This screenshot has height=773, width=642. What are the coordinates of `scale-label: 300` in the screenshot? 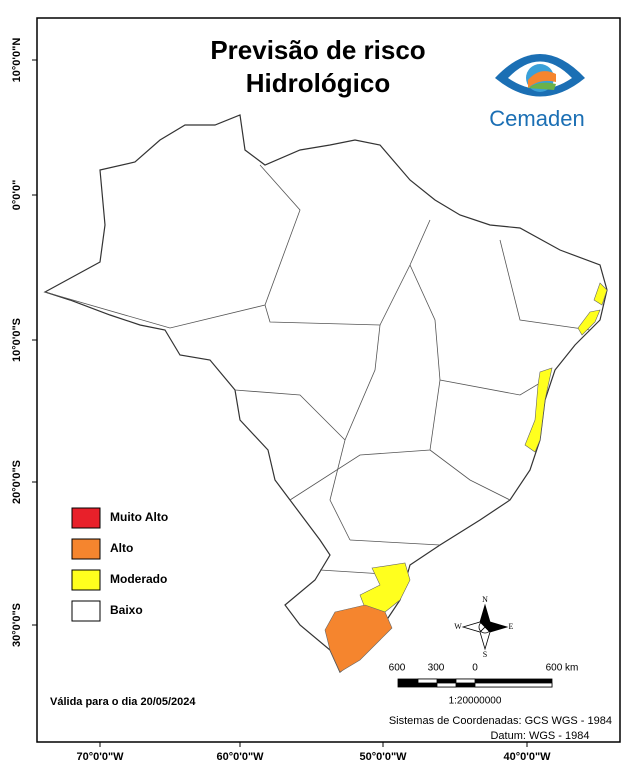 It's located at (436, 668).